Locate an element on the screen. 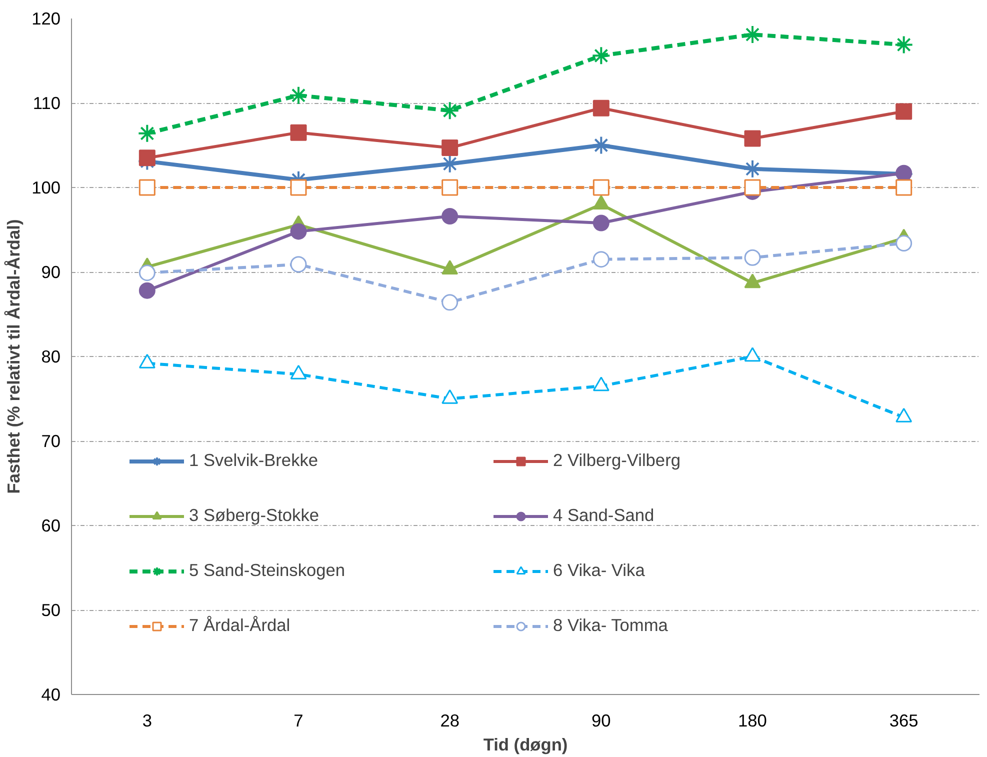  x-tick-label: 180 is located at coordinates (752, 720).